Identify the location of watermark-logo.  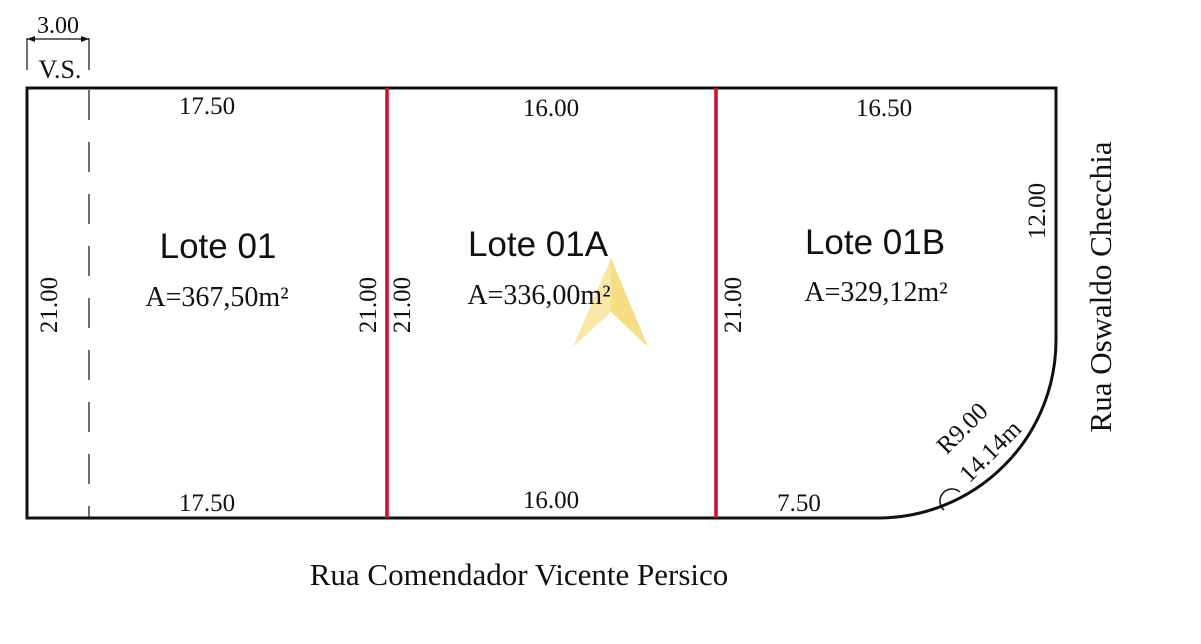
(610, 302).